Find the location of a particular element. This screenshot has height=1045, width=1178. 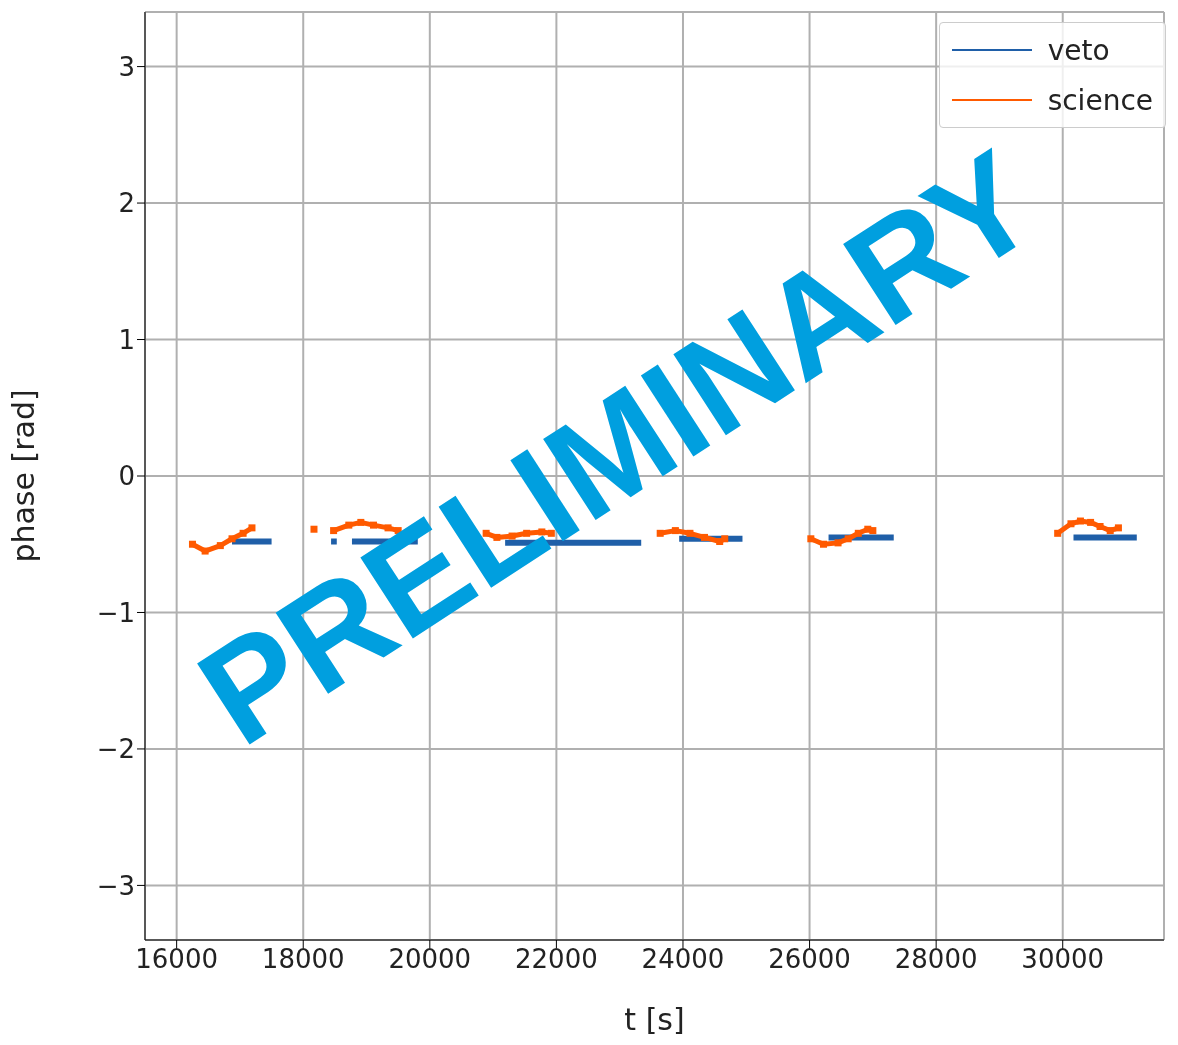

x-tick-label: 16000 is located at coordinates (177, 959).